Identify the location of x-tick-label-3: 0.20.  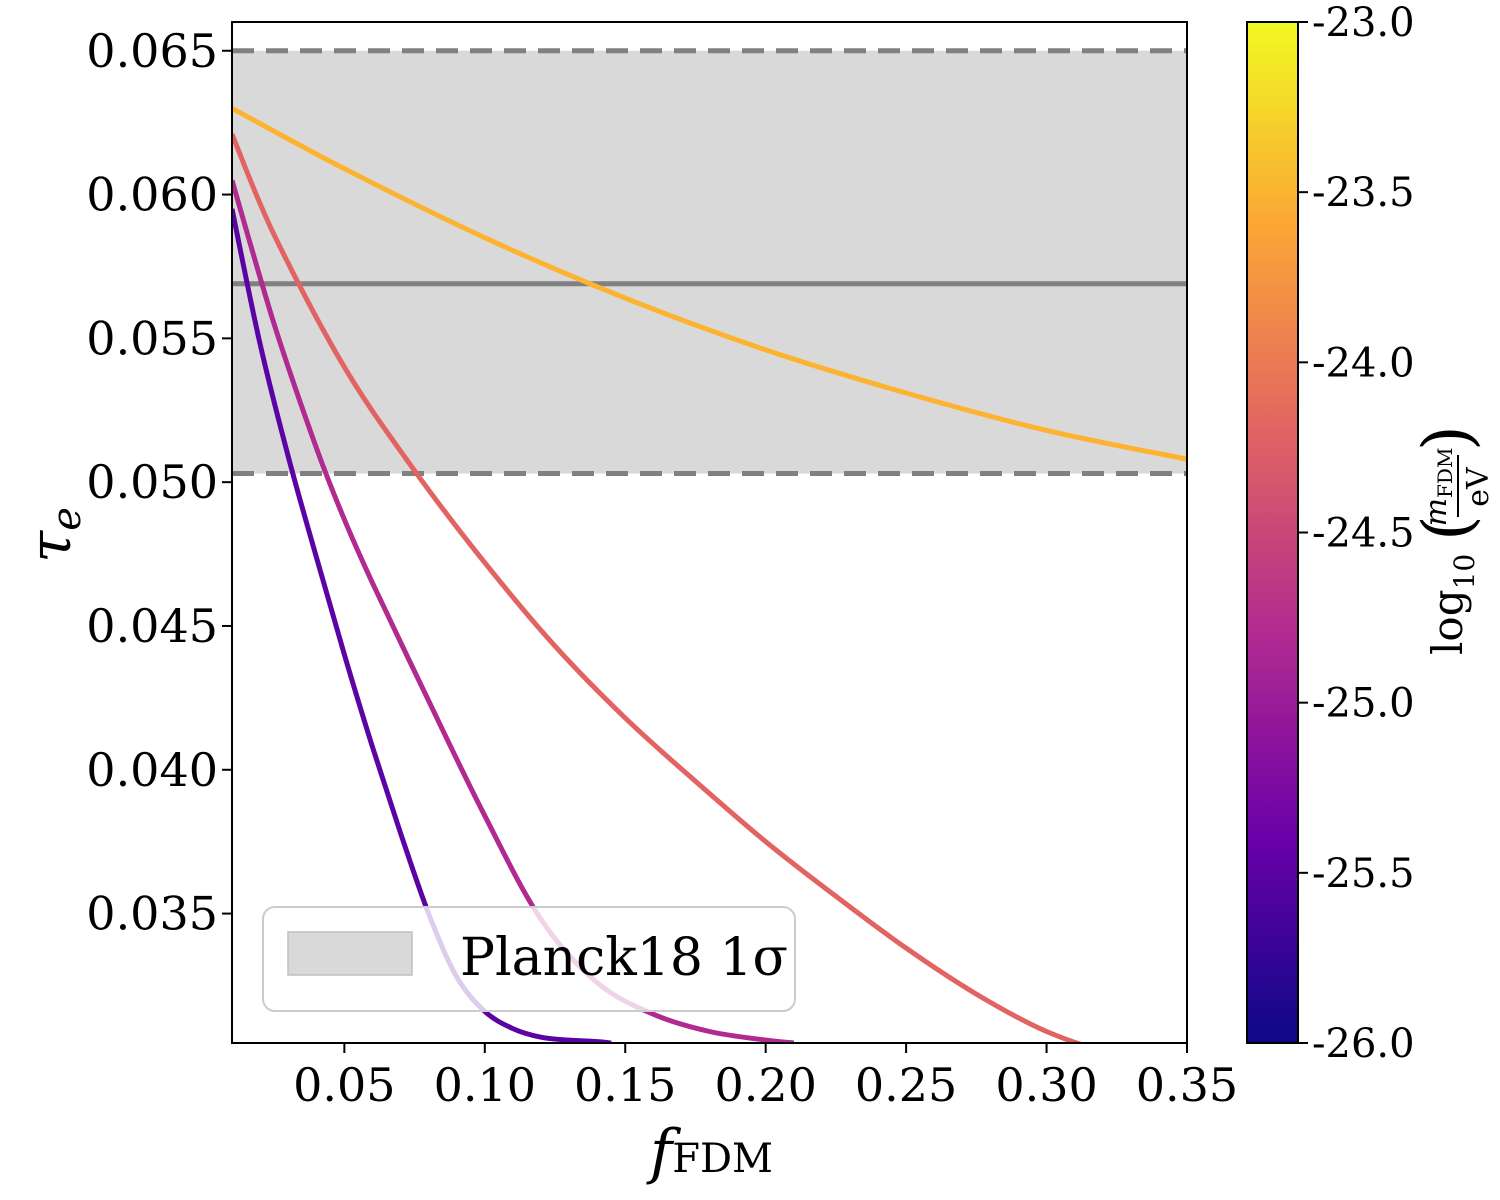
(765, 1085).